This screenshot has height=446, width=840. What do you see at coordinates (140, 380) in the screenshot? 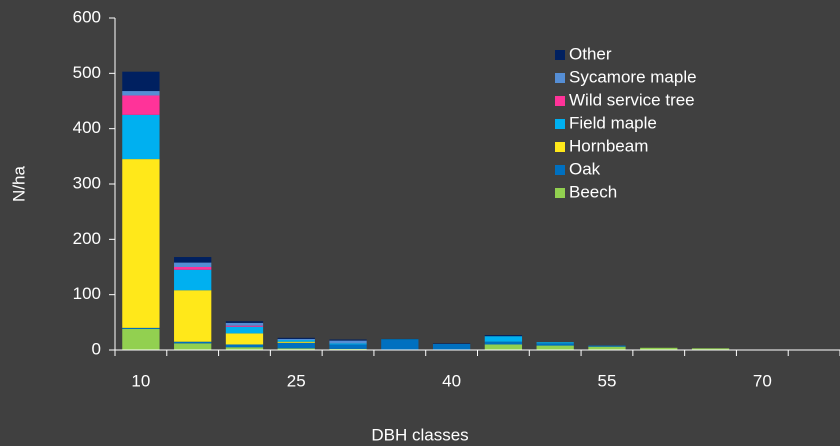
I see `x-tick-label: 10` at bounding box center [140, 380].